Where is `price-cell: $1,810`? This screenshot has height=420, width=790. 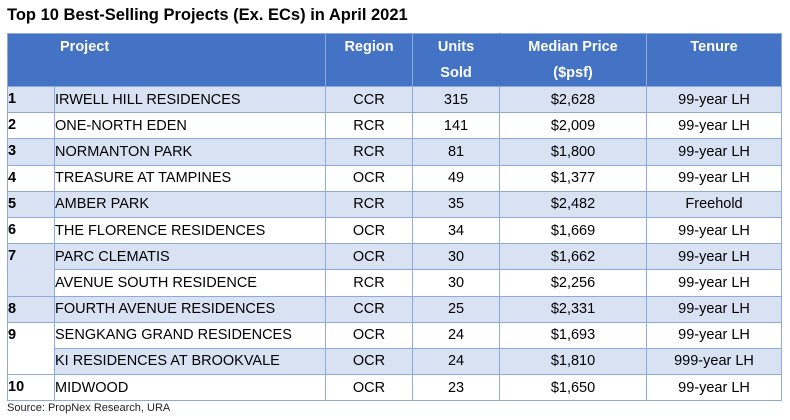 price-cell: $1,810 is located at coordinates (573, 361).